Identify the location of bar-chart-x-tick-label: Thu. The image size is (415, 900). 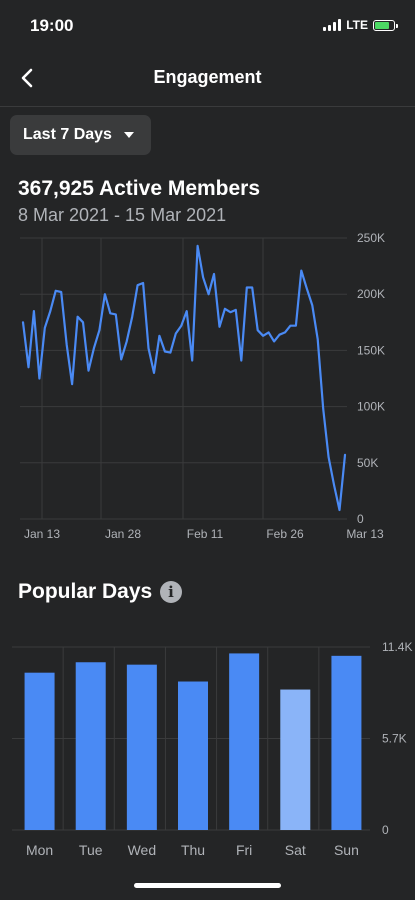
(193, 850).